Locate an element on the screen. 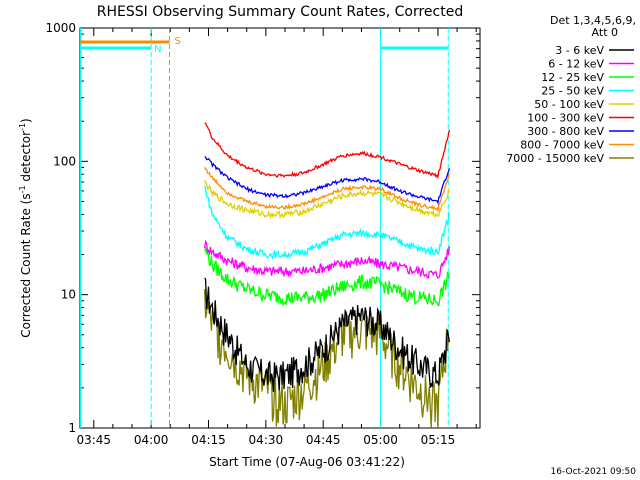 The width and height of the screenshot is (640, 480). legend-label: 100 - 300 keV is located at coordinates (565, 118).